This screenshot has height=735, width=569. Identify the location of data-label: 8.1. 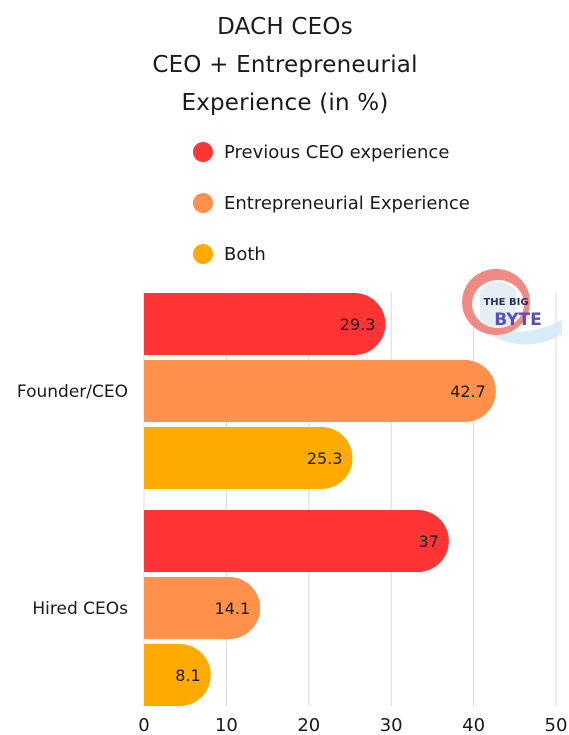
(187, 675).